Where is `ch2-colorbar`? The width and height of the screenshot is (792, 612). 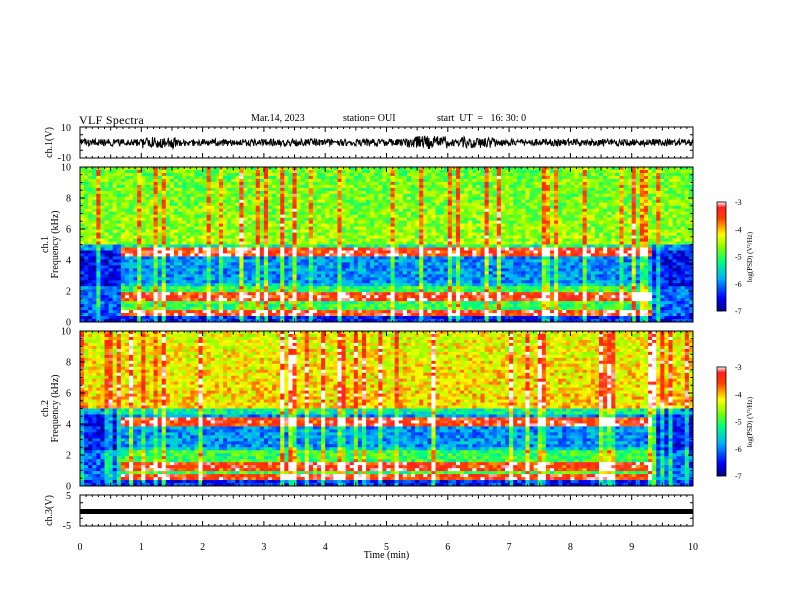 ch2-colorbar is located at coordinates (721, 421).